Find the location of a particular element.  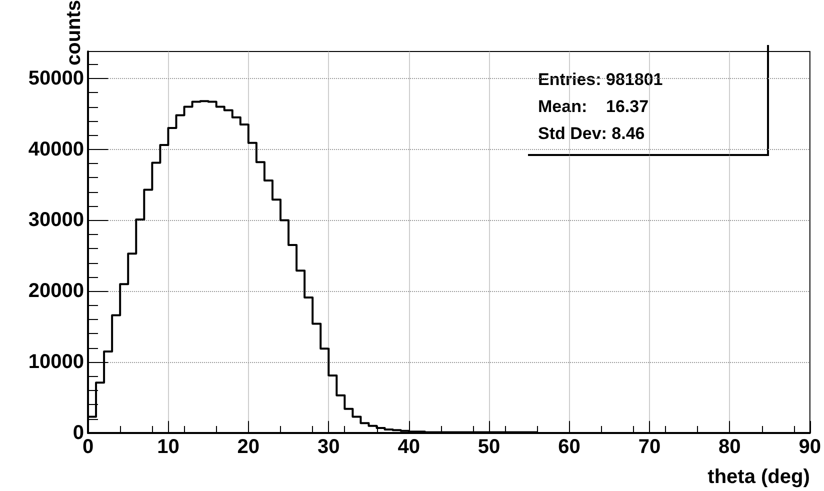

x-tick-label: 70 is located at coordinates (649, 447).